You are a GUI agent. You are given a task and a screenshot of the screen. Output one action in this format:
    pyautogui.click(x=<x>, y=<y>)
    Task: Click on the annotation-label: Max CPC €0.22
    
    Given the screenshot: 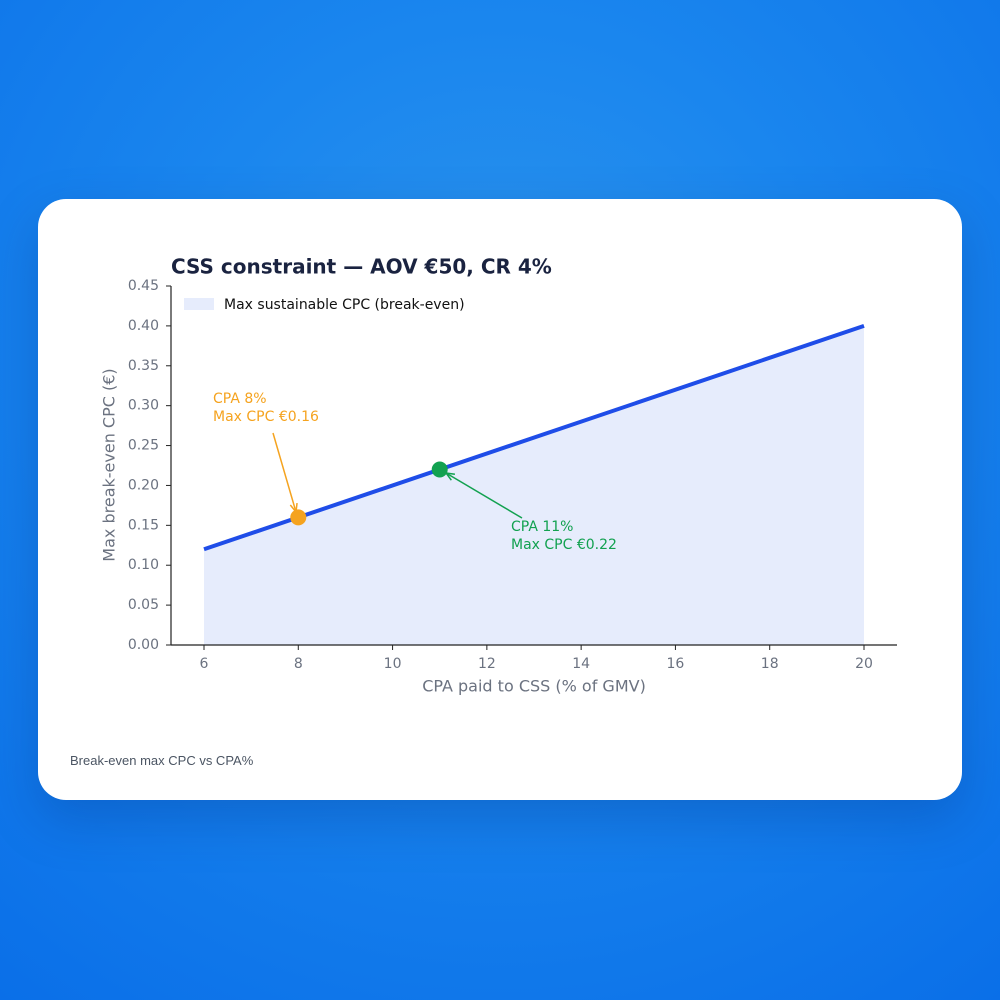 What is the action you would take?
    pyautogui.click(x=564, y=545)
    